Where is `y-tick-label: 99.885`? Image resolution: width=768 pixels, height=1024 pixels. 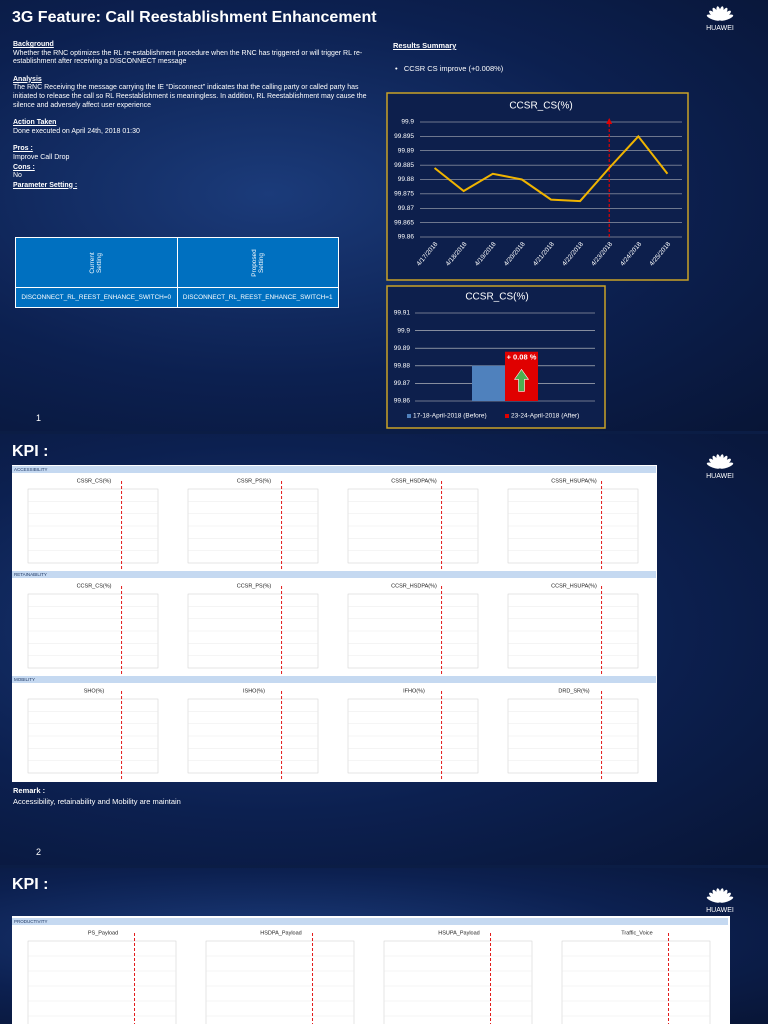 y-tick-label: 99.885 is located at coordinates (404, 165).